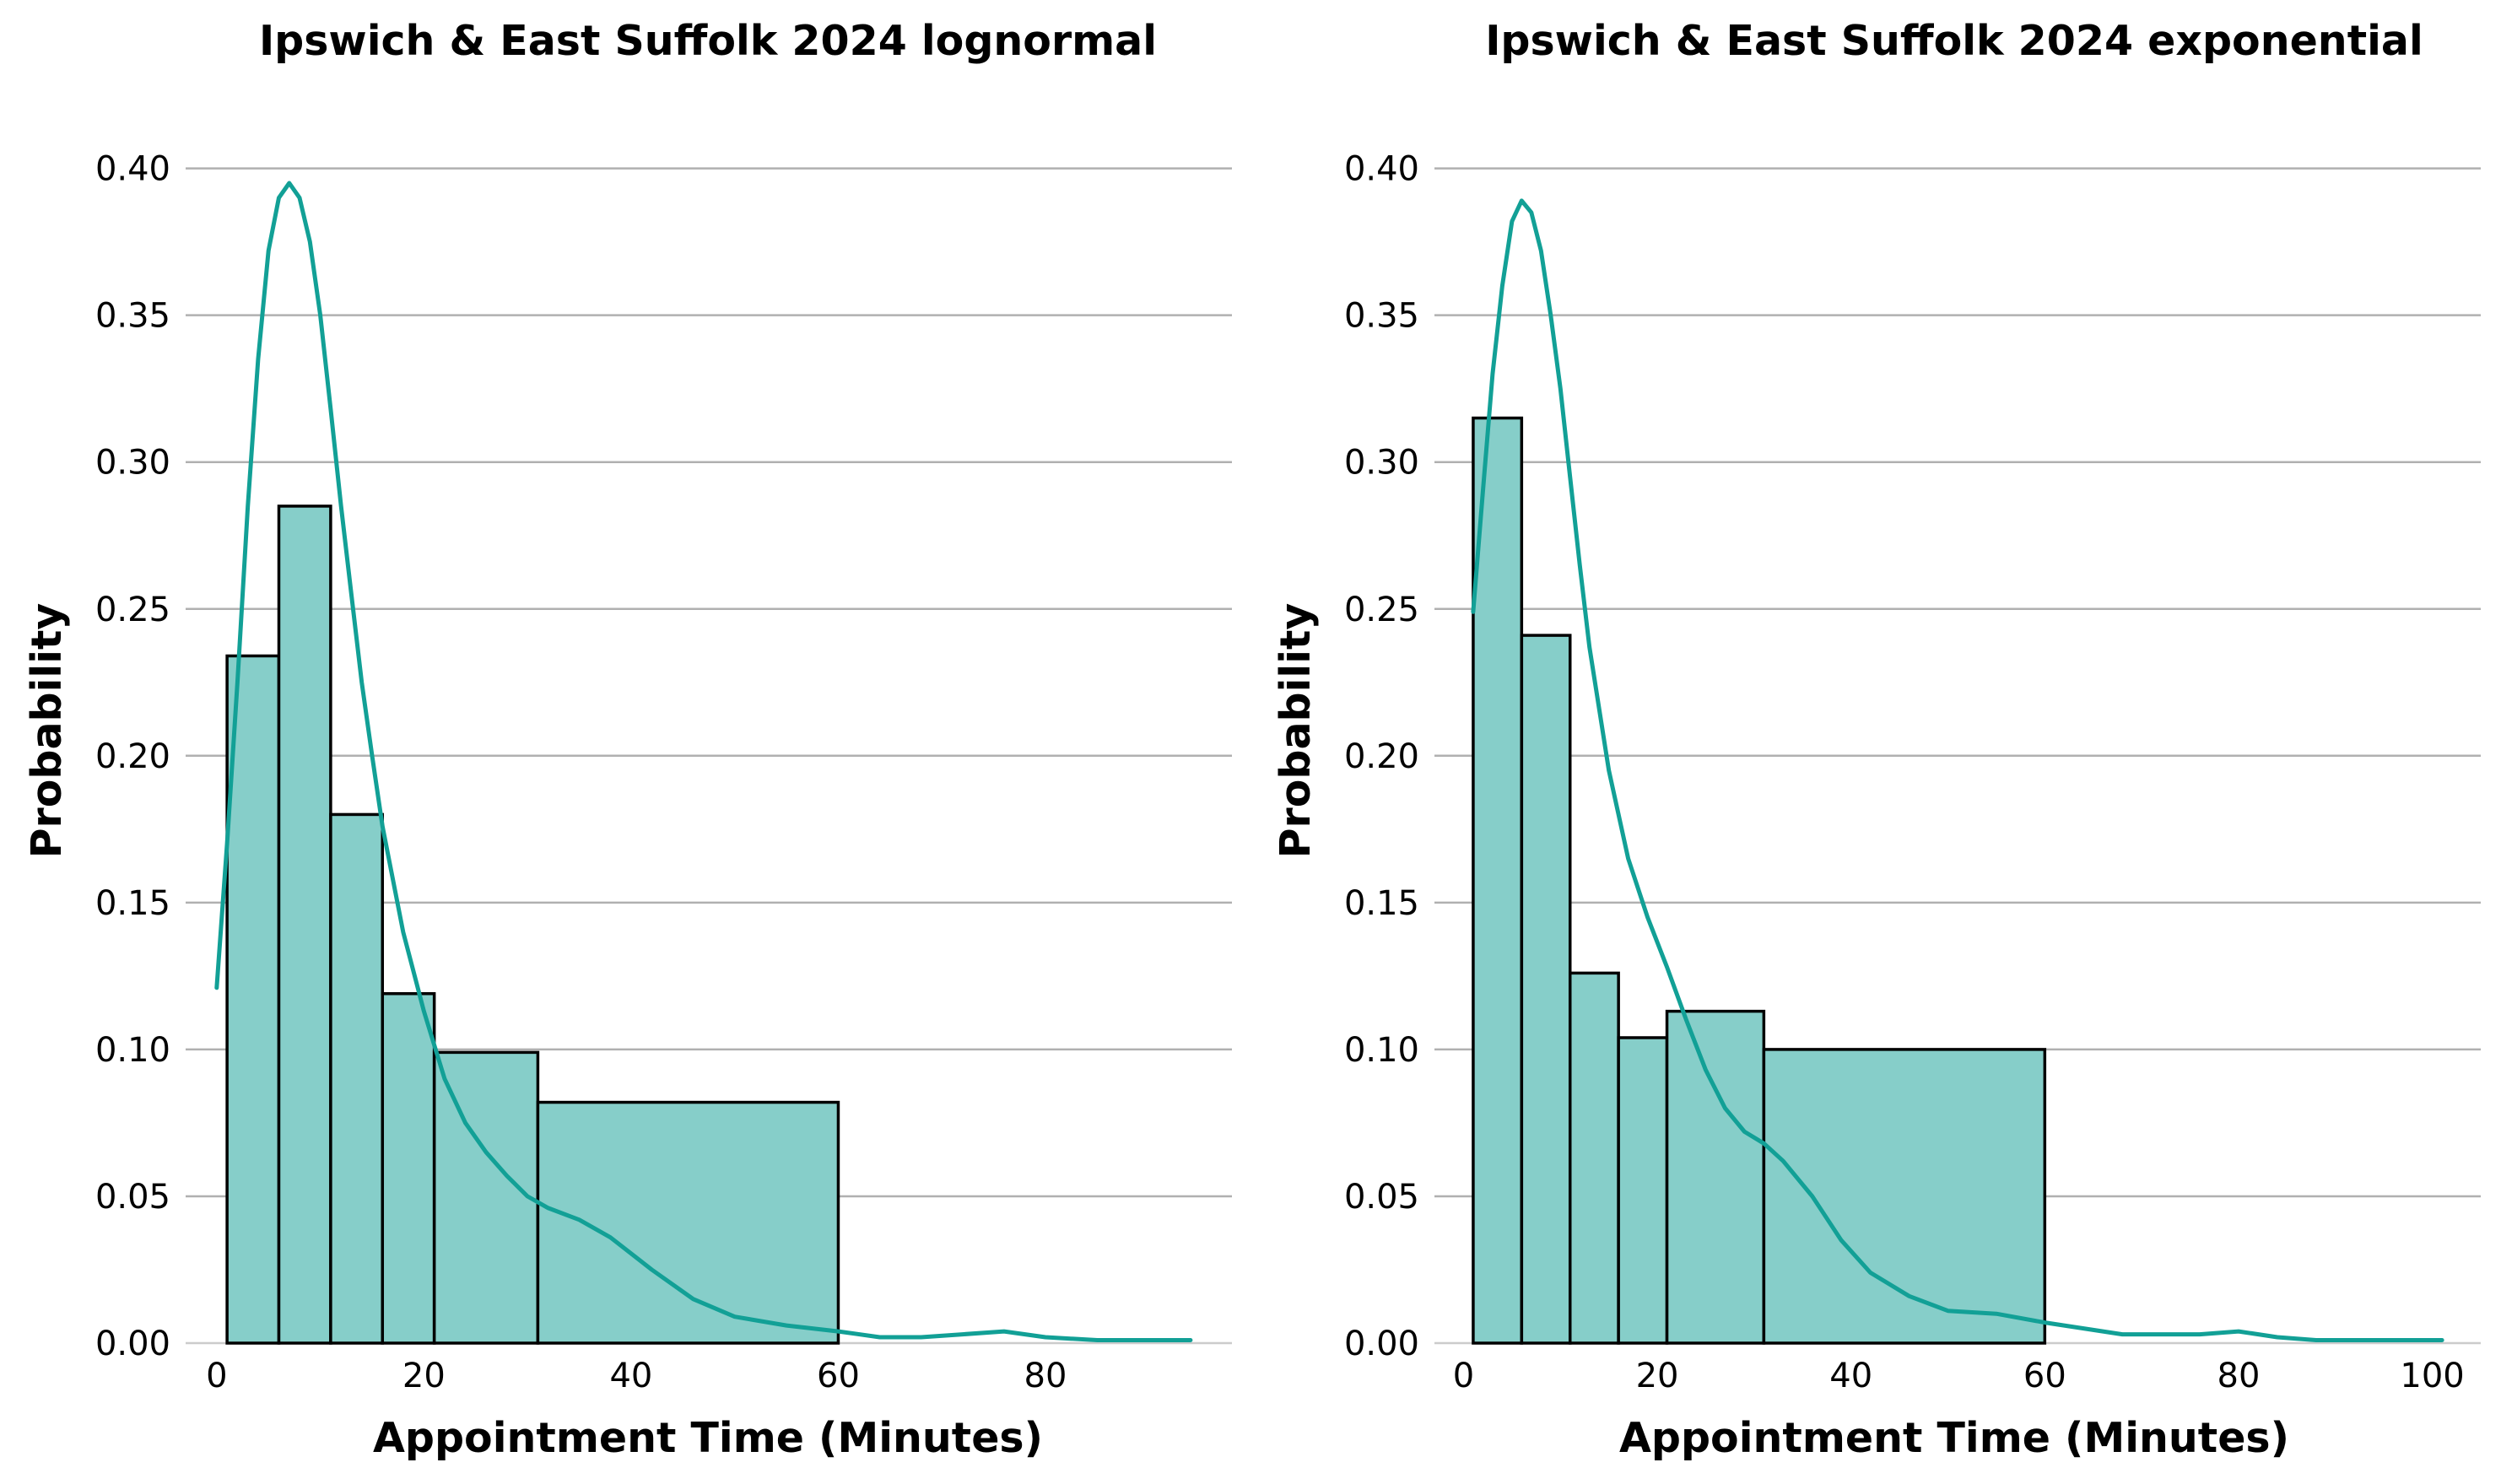 The height and width of the screenshot is (1484, 2501). What do you see at coordinates (708, 41) in the screenshot?
I see `chart-title: Ipswich & East Suffolk 2024 lognormal` at bounding box center [708, 41].